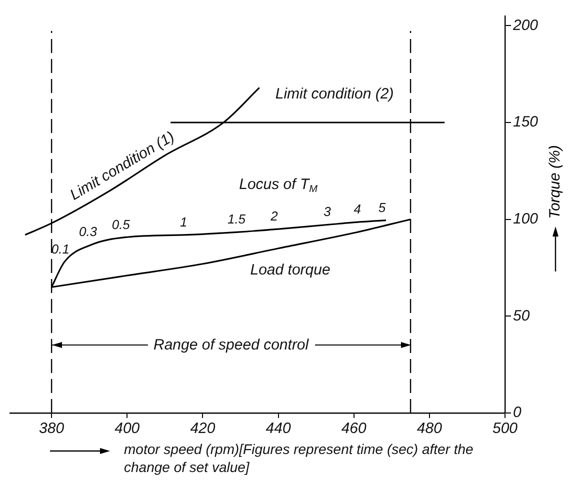  What do you see at coordinates (526, 122) in the screenshot?
I see `y-tick-label: 150` at bounding box center [526, 122].